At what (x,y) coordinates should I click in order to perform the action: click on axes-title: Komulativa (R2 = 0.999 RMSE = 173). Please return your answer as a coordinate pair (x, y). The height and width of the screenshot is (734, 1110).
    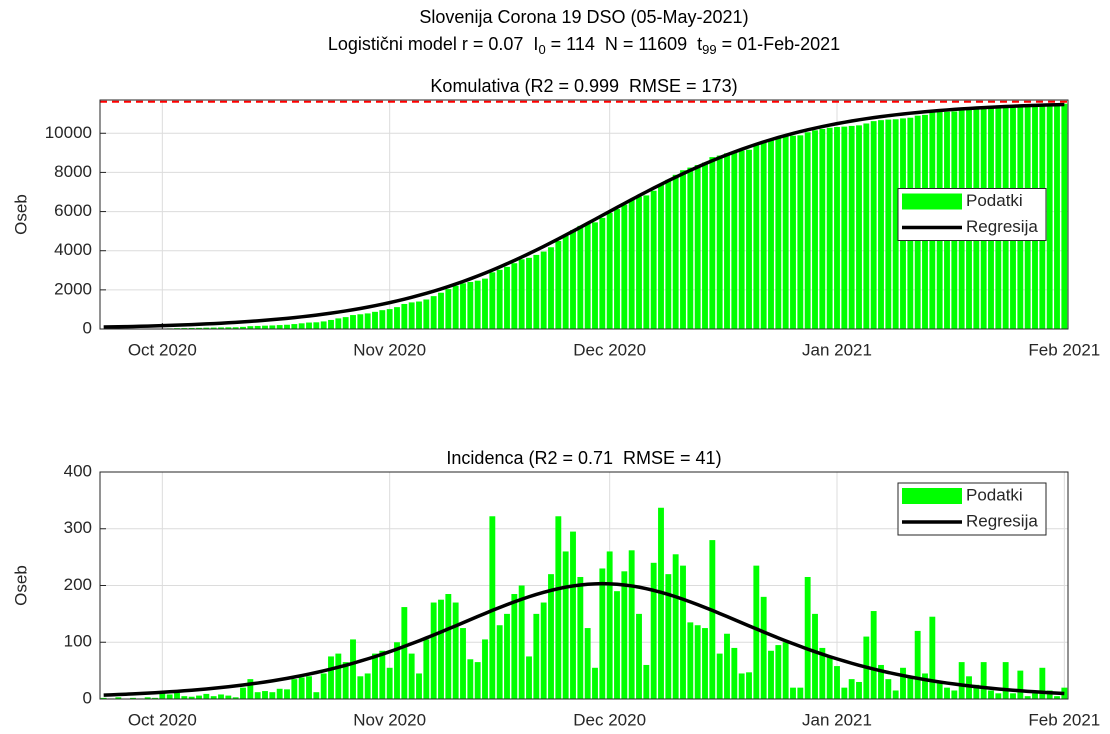
    Looking at the image, I should click on (583, 86).